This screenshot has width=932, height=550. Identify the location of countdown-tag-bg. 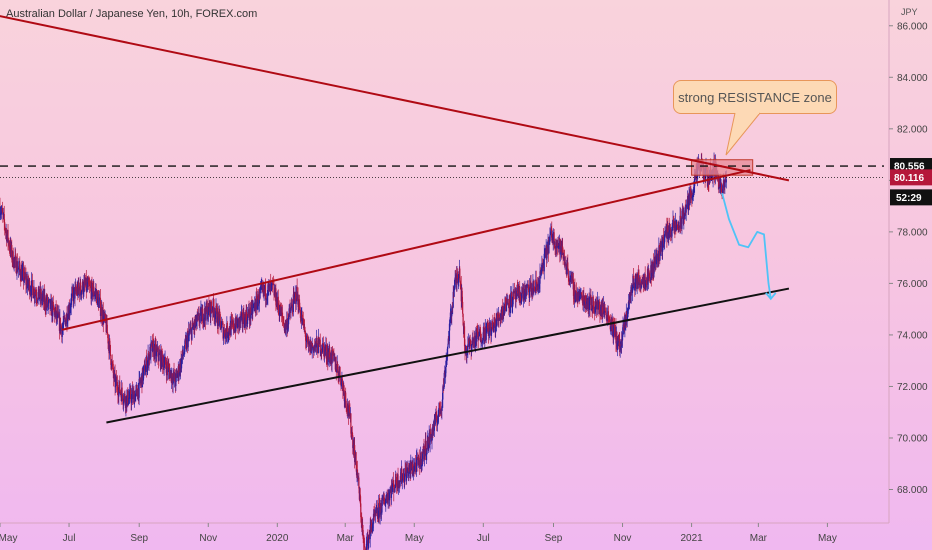
(911, 197).